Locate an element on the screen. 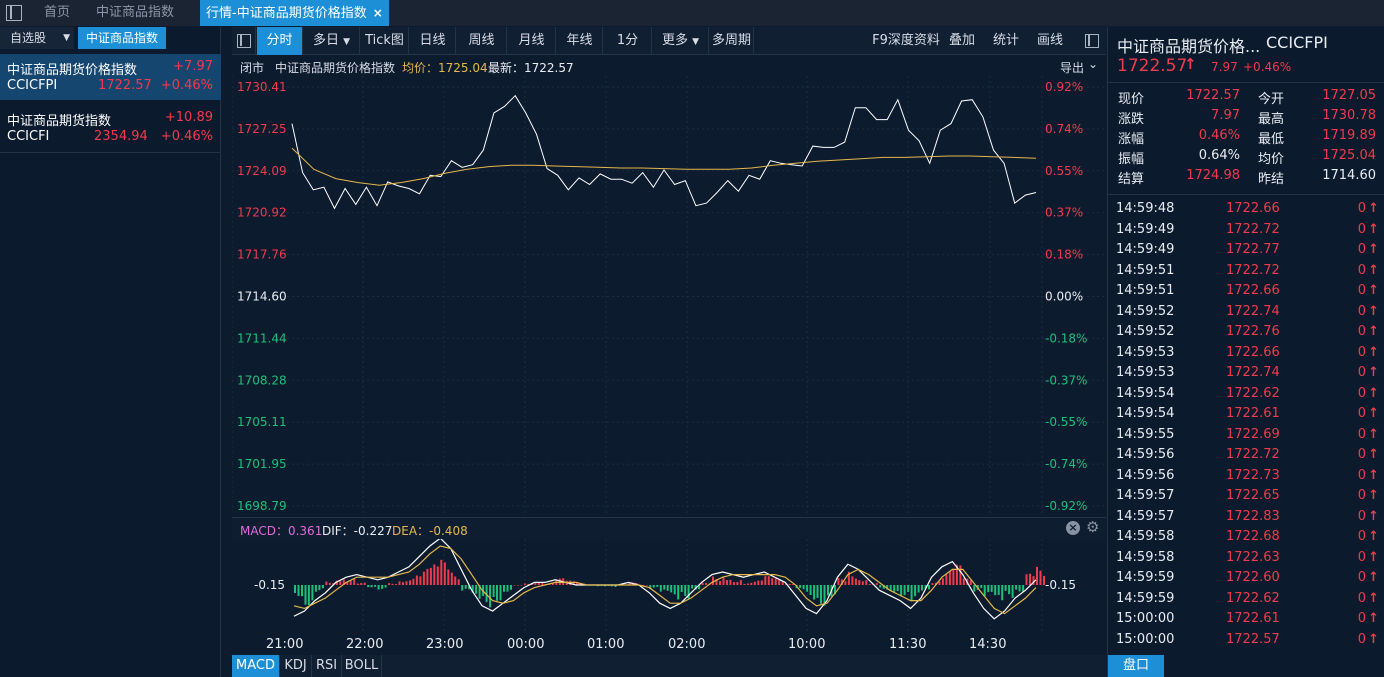 Image resolution: width=1384 pixels, height=677 pixels. list-item-price: 2354.94 is located at coordinates (121, 136).